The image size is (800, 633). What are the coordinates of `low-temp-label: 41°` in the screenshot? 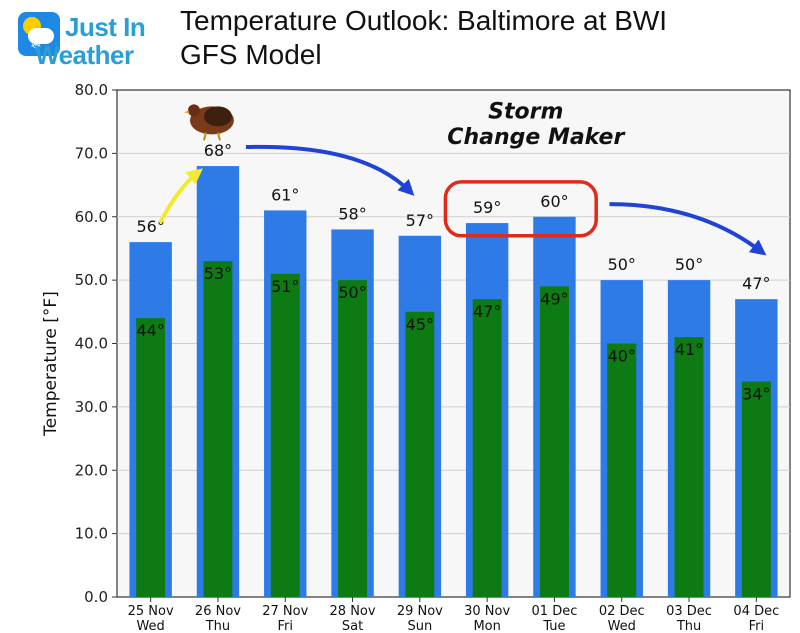 It's located at (689, 349).